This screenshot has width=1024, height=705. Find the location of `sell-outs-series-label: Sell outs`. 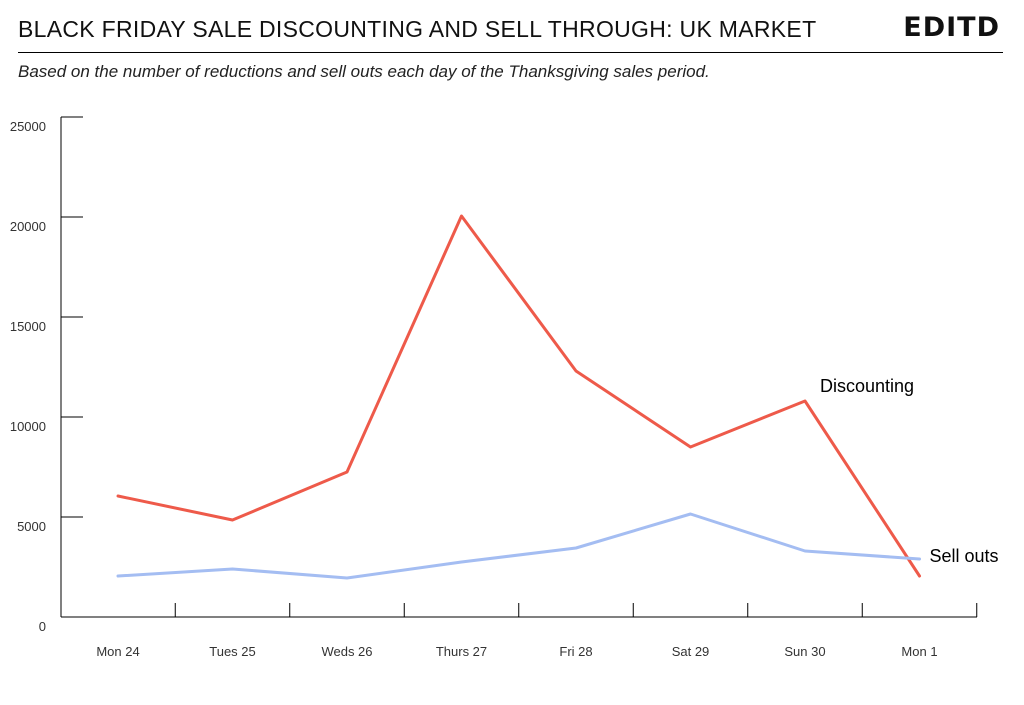

sell-outs-series-label: Sell outs is located at coordinates (964, 556).